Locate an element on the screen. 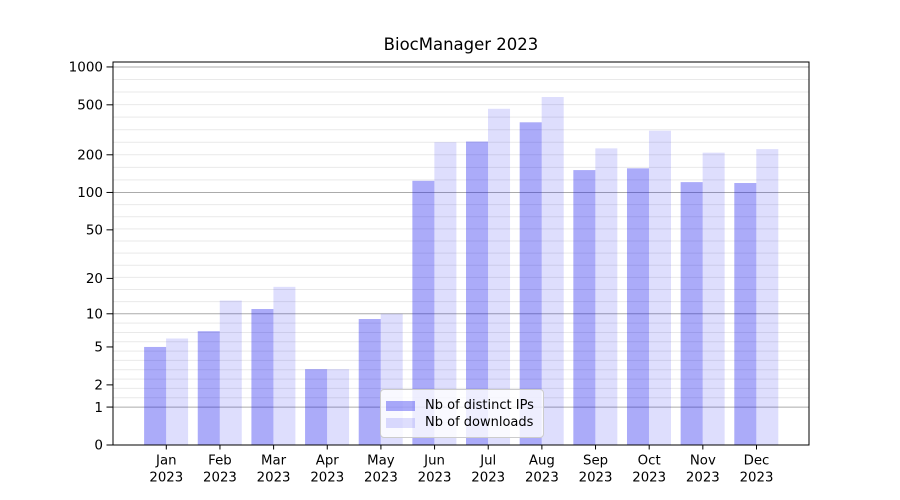 The image size is (900, 500). x-tick-label-month: Apr is located at coordinates (328, 461).